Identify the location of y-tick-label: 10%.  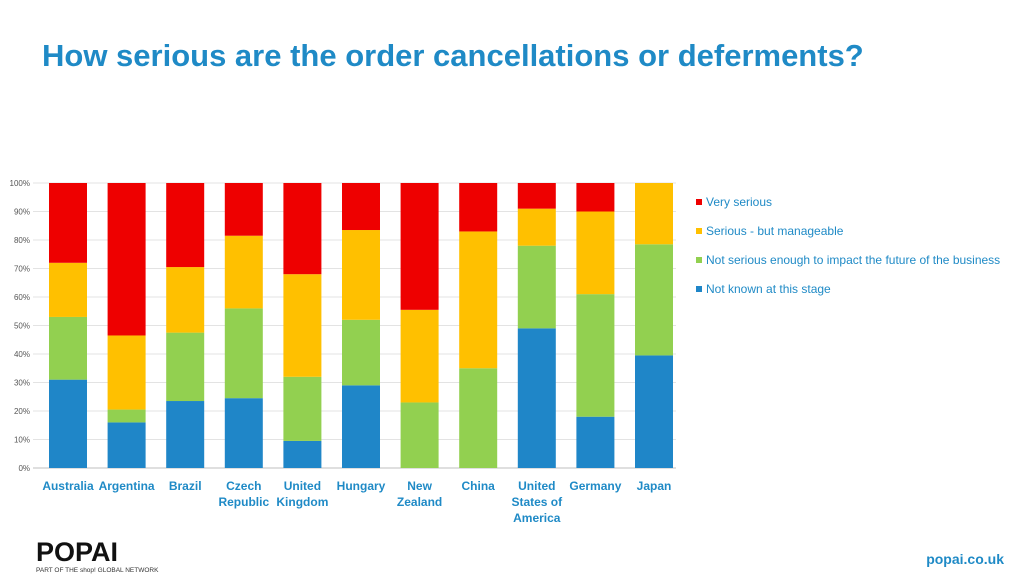
(22, 440).